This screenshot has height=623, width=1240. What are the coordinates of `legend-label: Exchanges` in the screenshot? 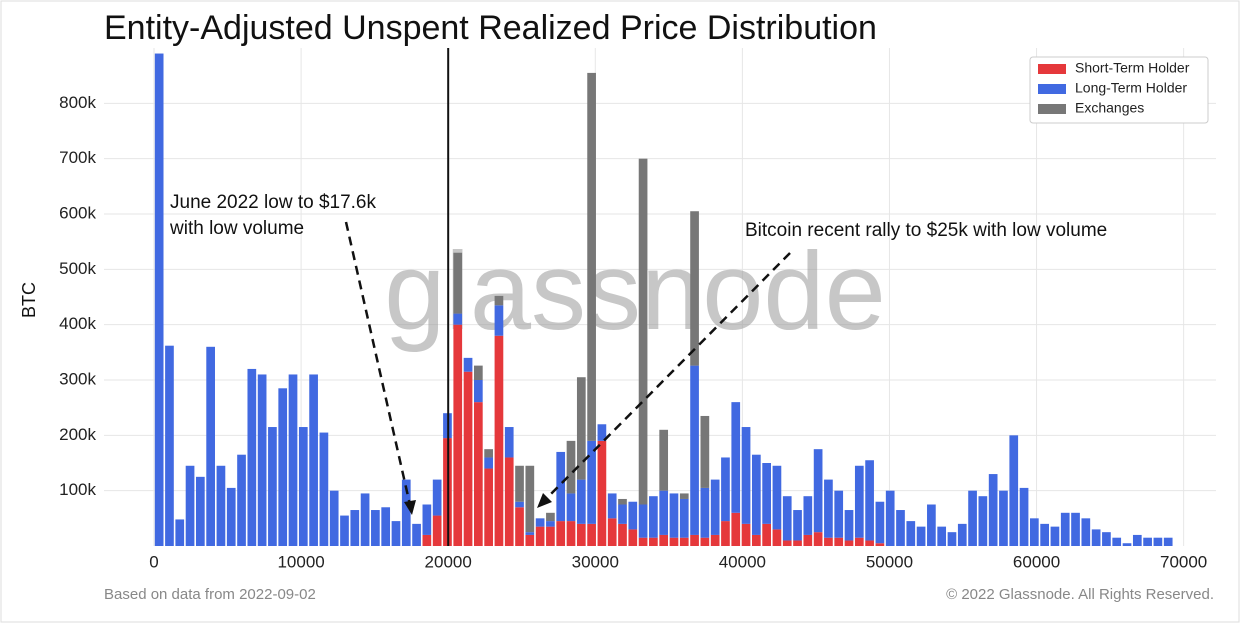 It's located at (1109, 108).